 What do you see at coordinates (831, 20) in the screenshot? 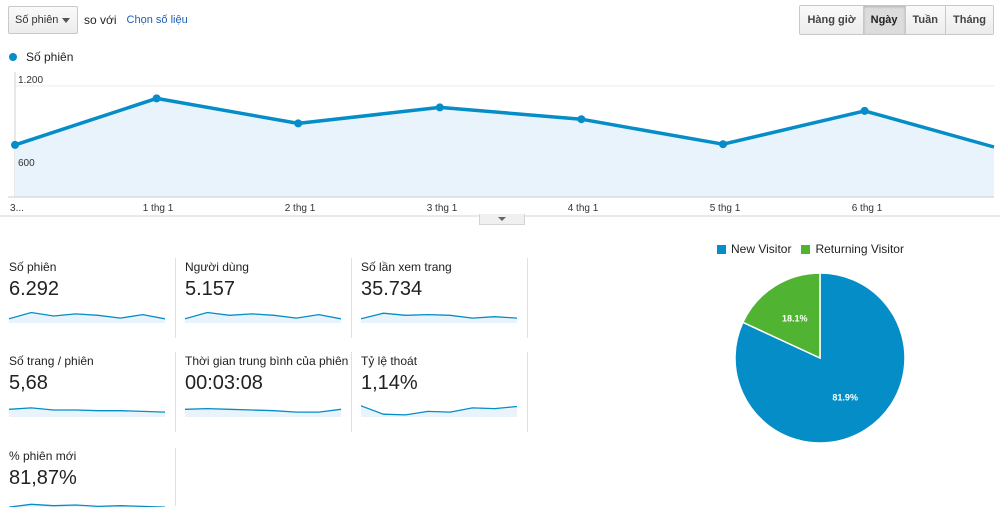
I see `hourly-button: Hàng giờ` at bounding box center [831, 20].